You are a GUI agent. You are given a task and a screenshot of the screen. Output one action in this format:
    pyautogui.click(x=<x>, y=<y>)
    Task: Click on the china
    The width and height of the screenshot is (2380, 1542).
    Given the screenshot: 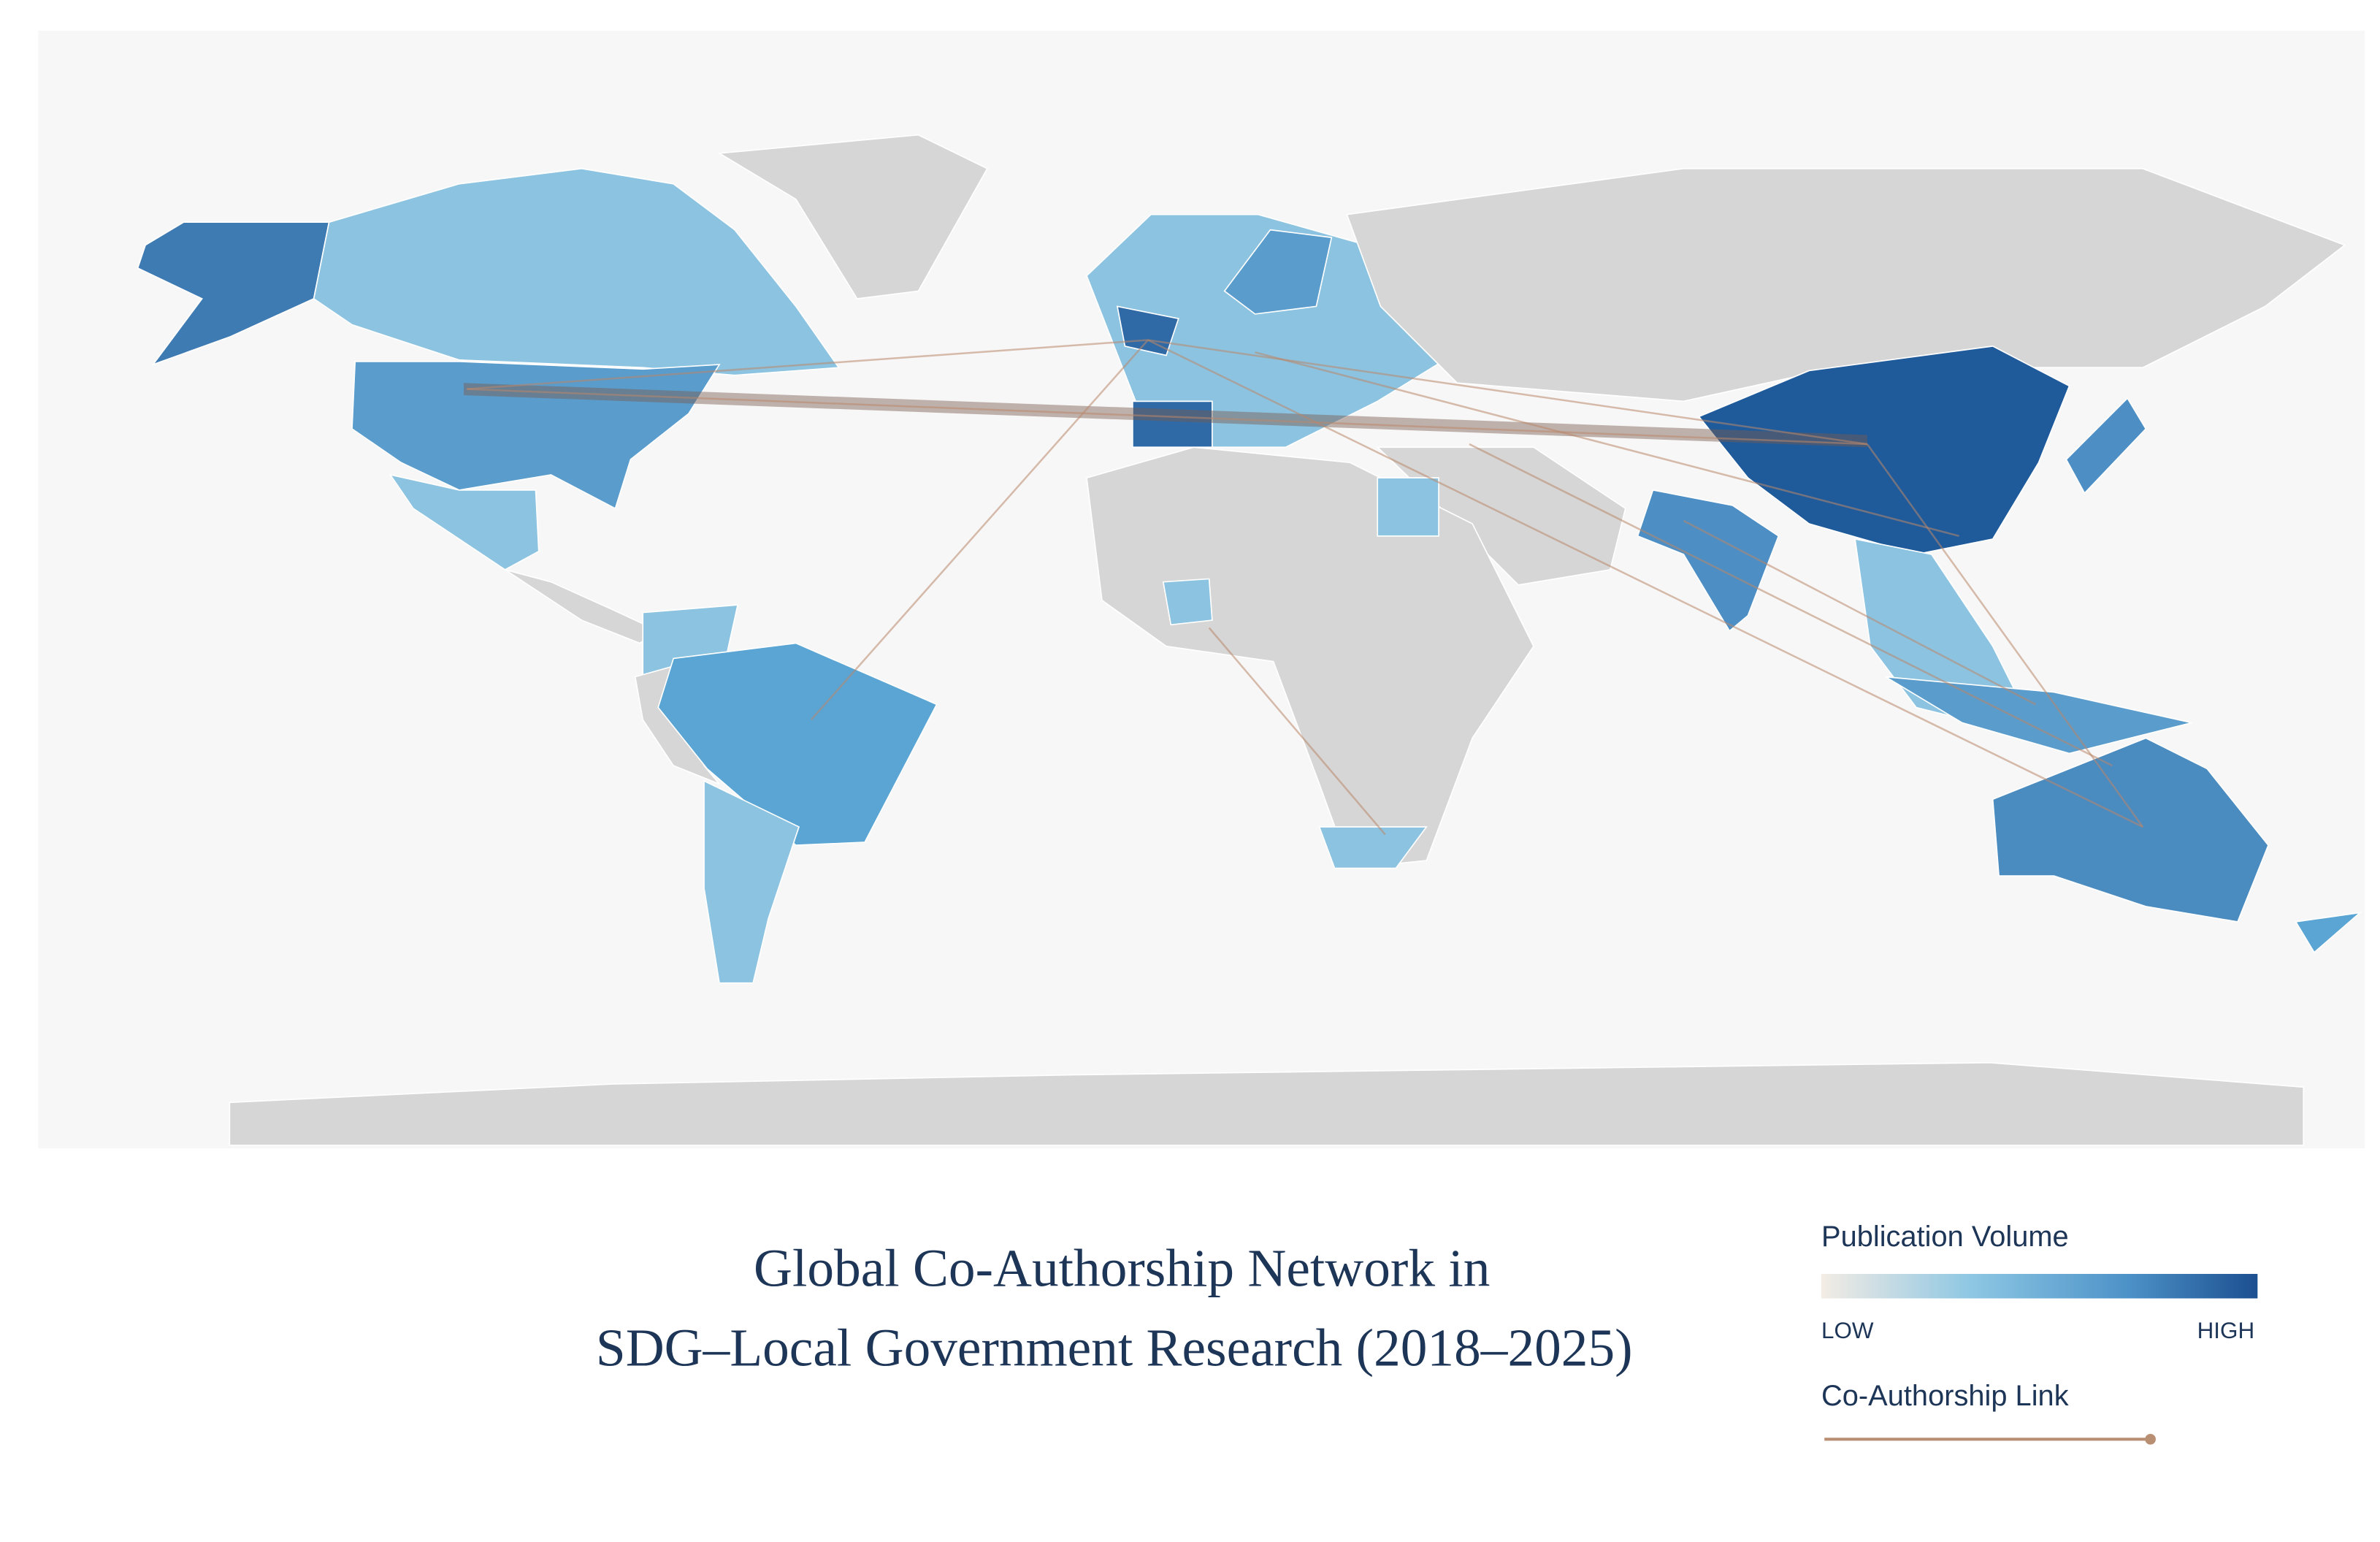 What is the action you would take?
    pyautogui.click(x=1884, y=451)
    